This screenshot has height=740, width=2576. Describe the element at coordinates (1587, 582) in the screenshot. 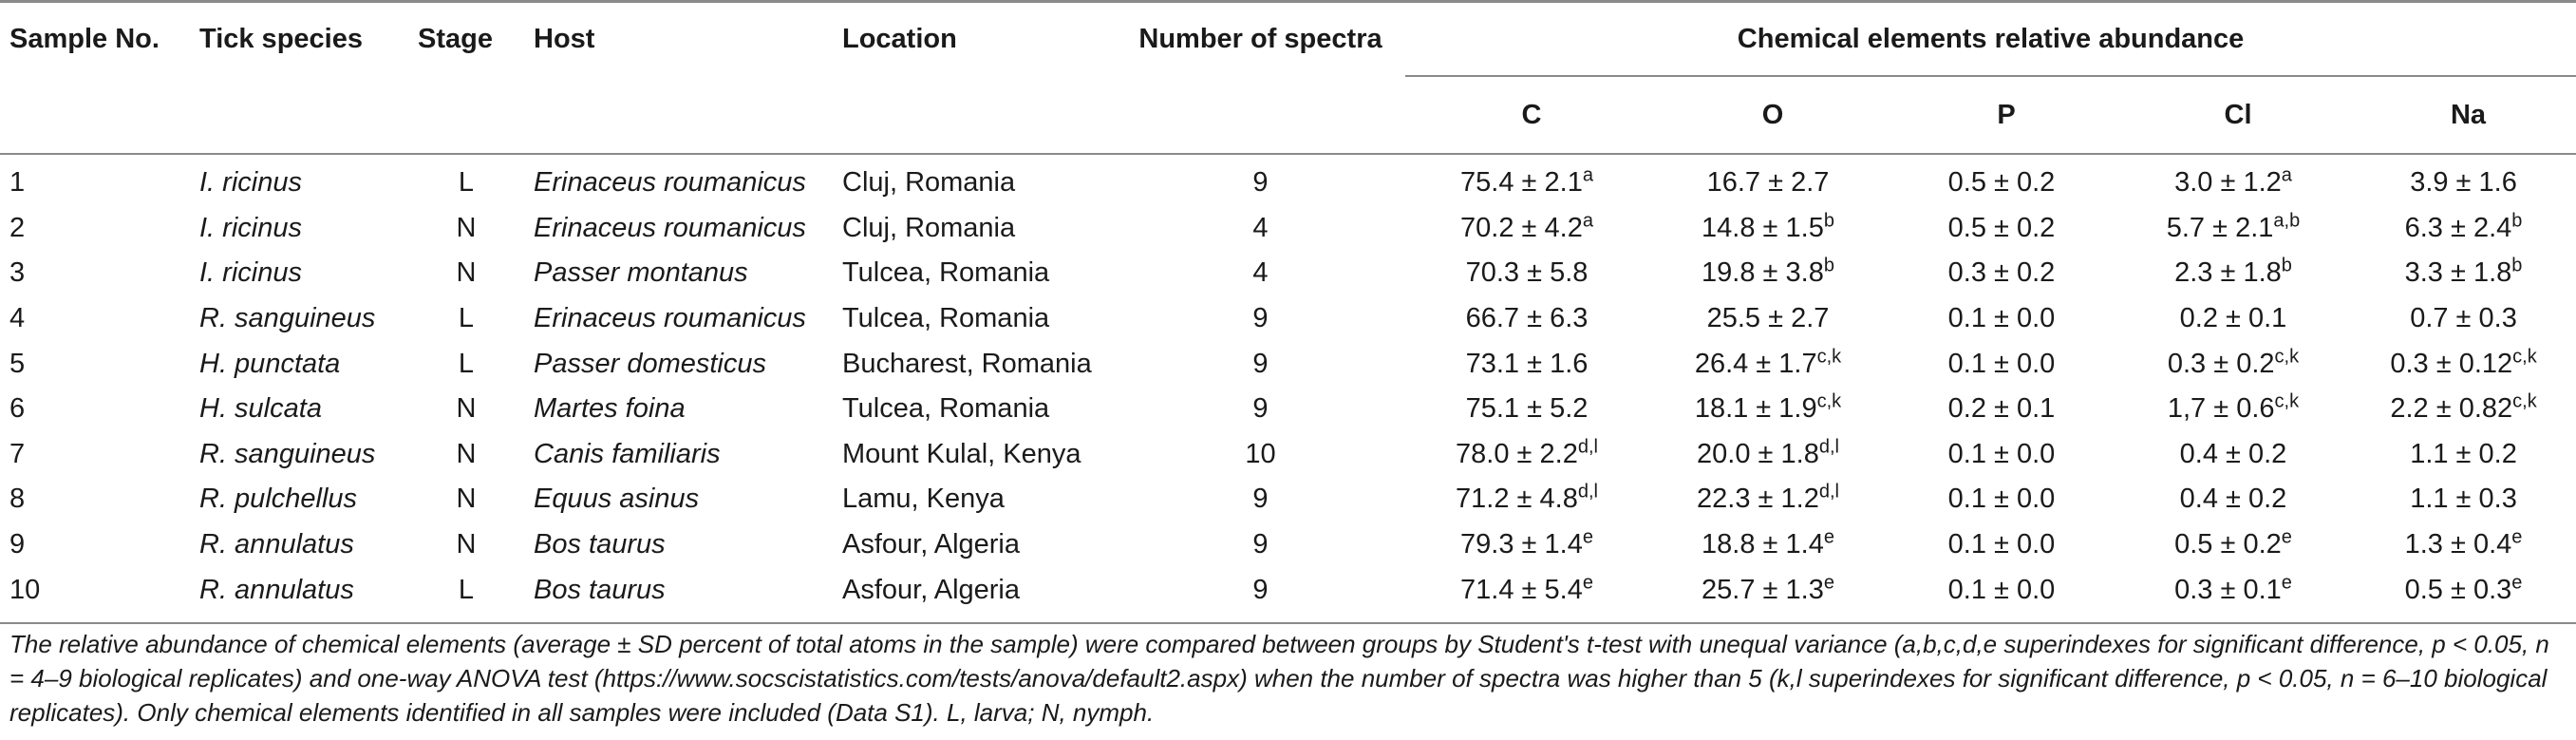

I see `cell-c-superscript: e` at that location.